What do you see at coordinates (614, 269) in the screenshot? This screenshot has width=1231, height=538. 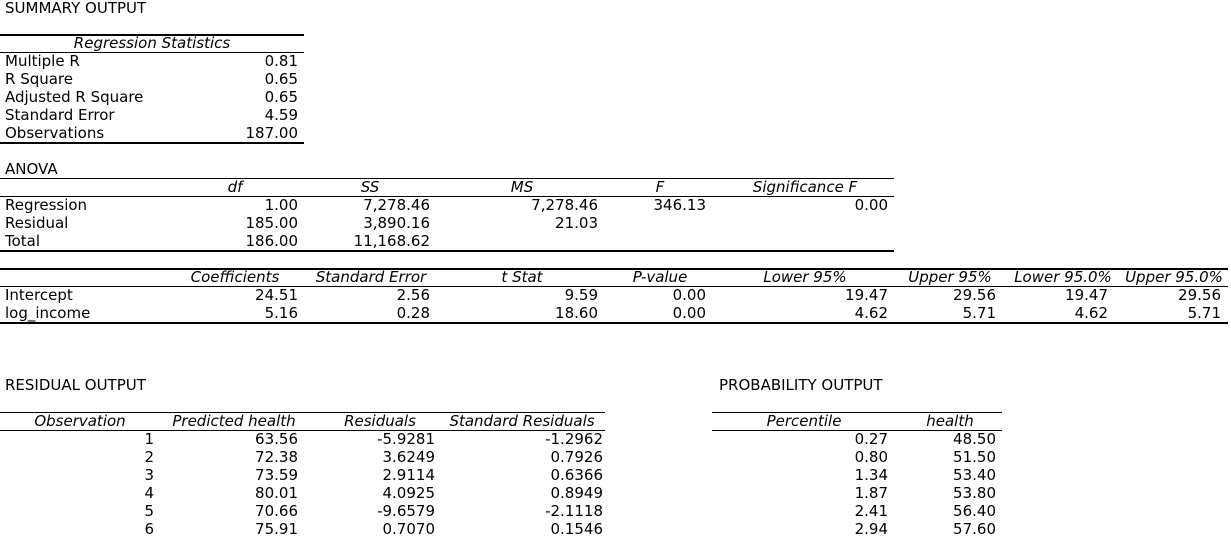 I see `coef-top-rule` at bounding box center [614, 269].